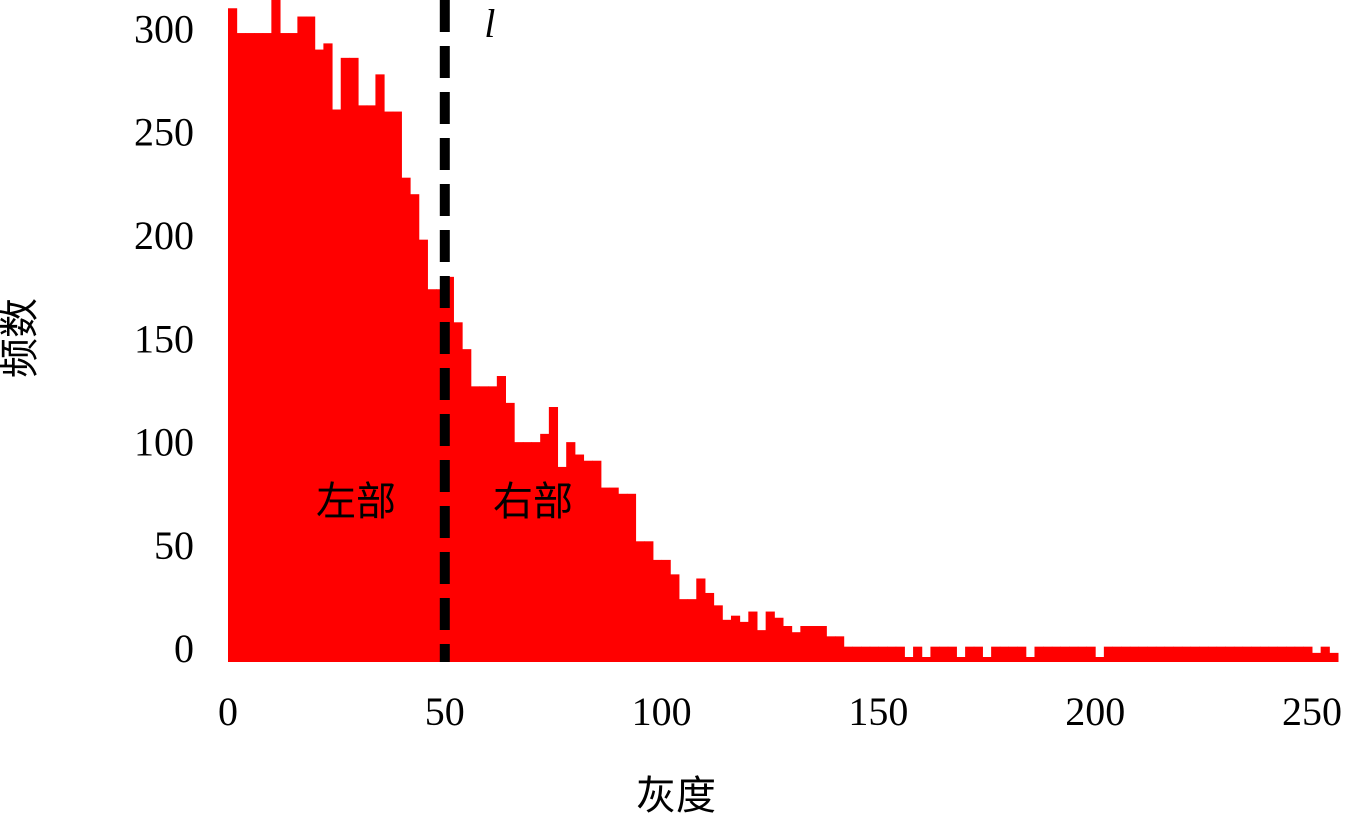  What do you see at coordinates (1312, 711) in the screenshot?
I see `x-tick-label: 250` at bounding box center [1312, 711].